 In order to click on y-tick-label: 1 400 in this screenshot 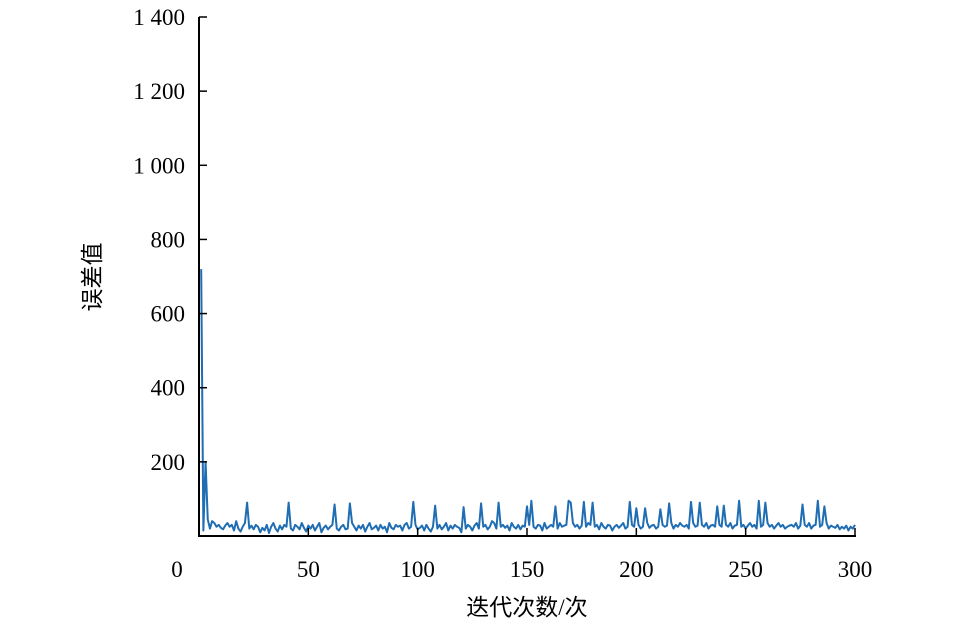, I will do `click(159, 17)`.